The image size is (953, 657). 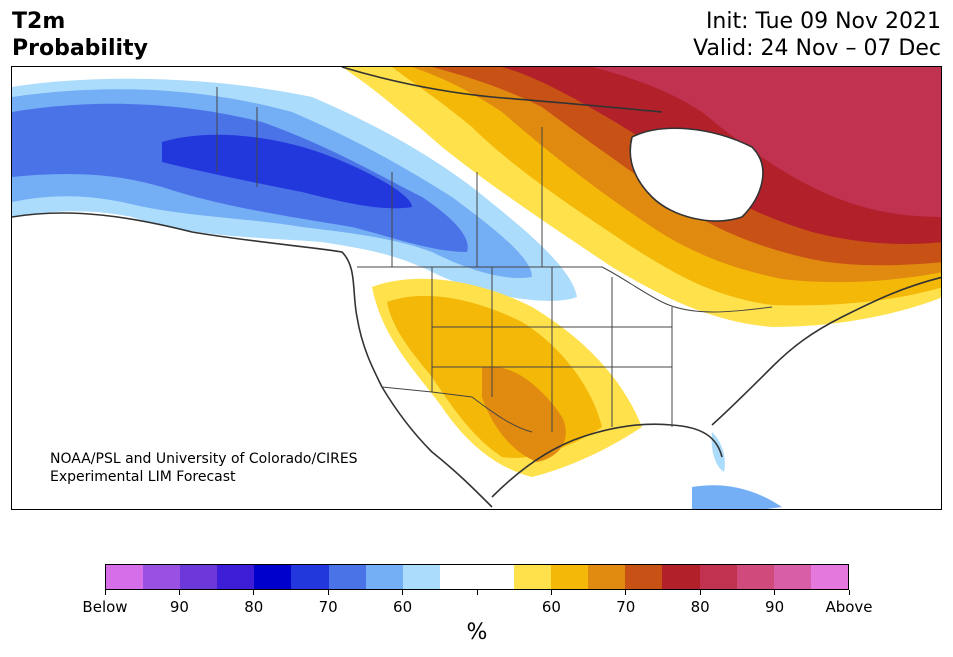 I want to click on hudson-coast, so click(x=696, y=174).